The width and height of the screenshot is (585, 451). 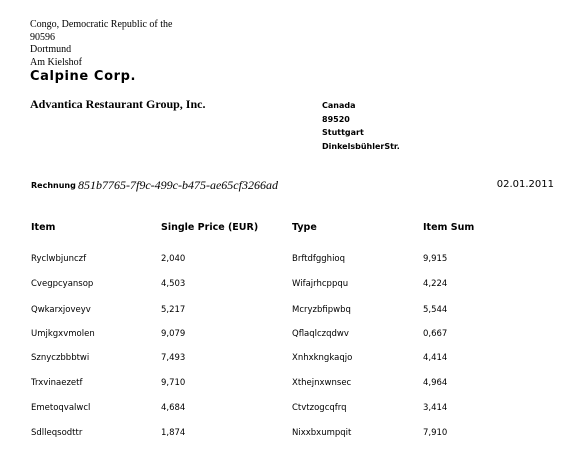 What do you see at coordinates (435, 358) in the screenshot?
I see `cell-item-sum: 4,414` at bounding box center [435, 358].